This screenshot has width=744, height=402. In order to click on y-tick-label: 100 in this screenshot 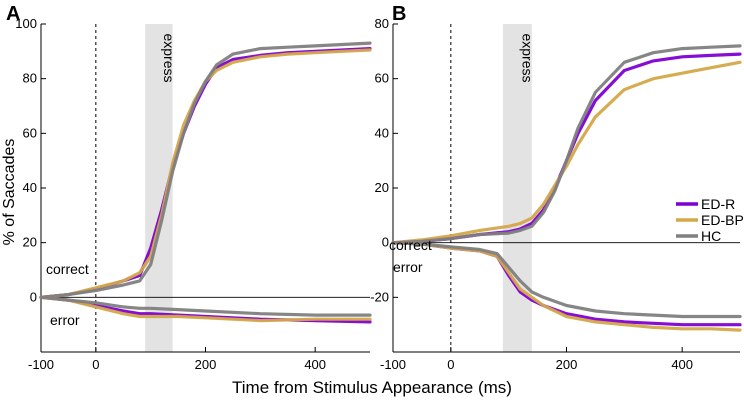, I will do `click(26, 23)`.